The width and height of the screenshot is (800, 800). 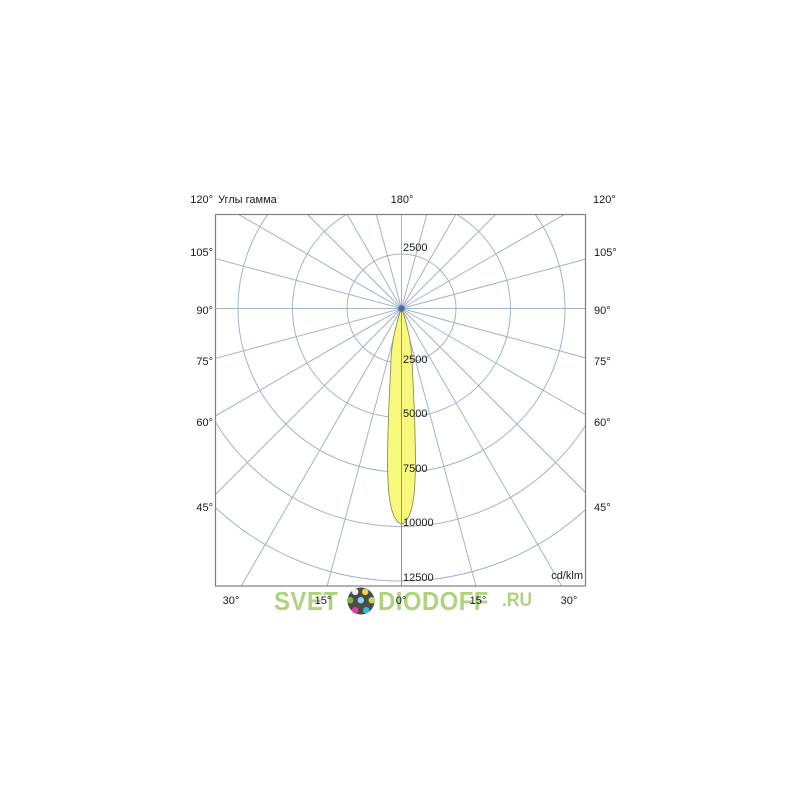 I want to click on ring-label-5000: 5000, so click(x=415, y=414).